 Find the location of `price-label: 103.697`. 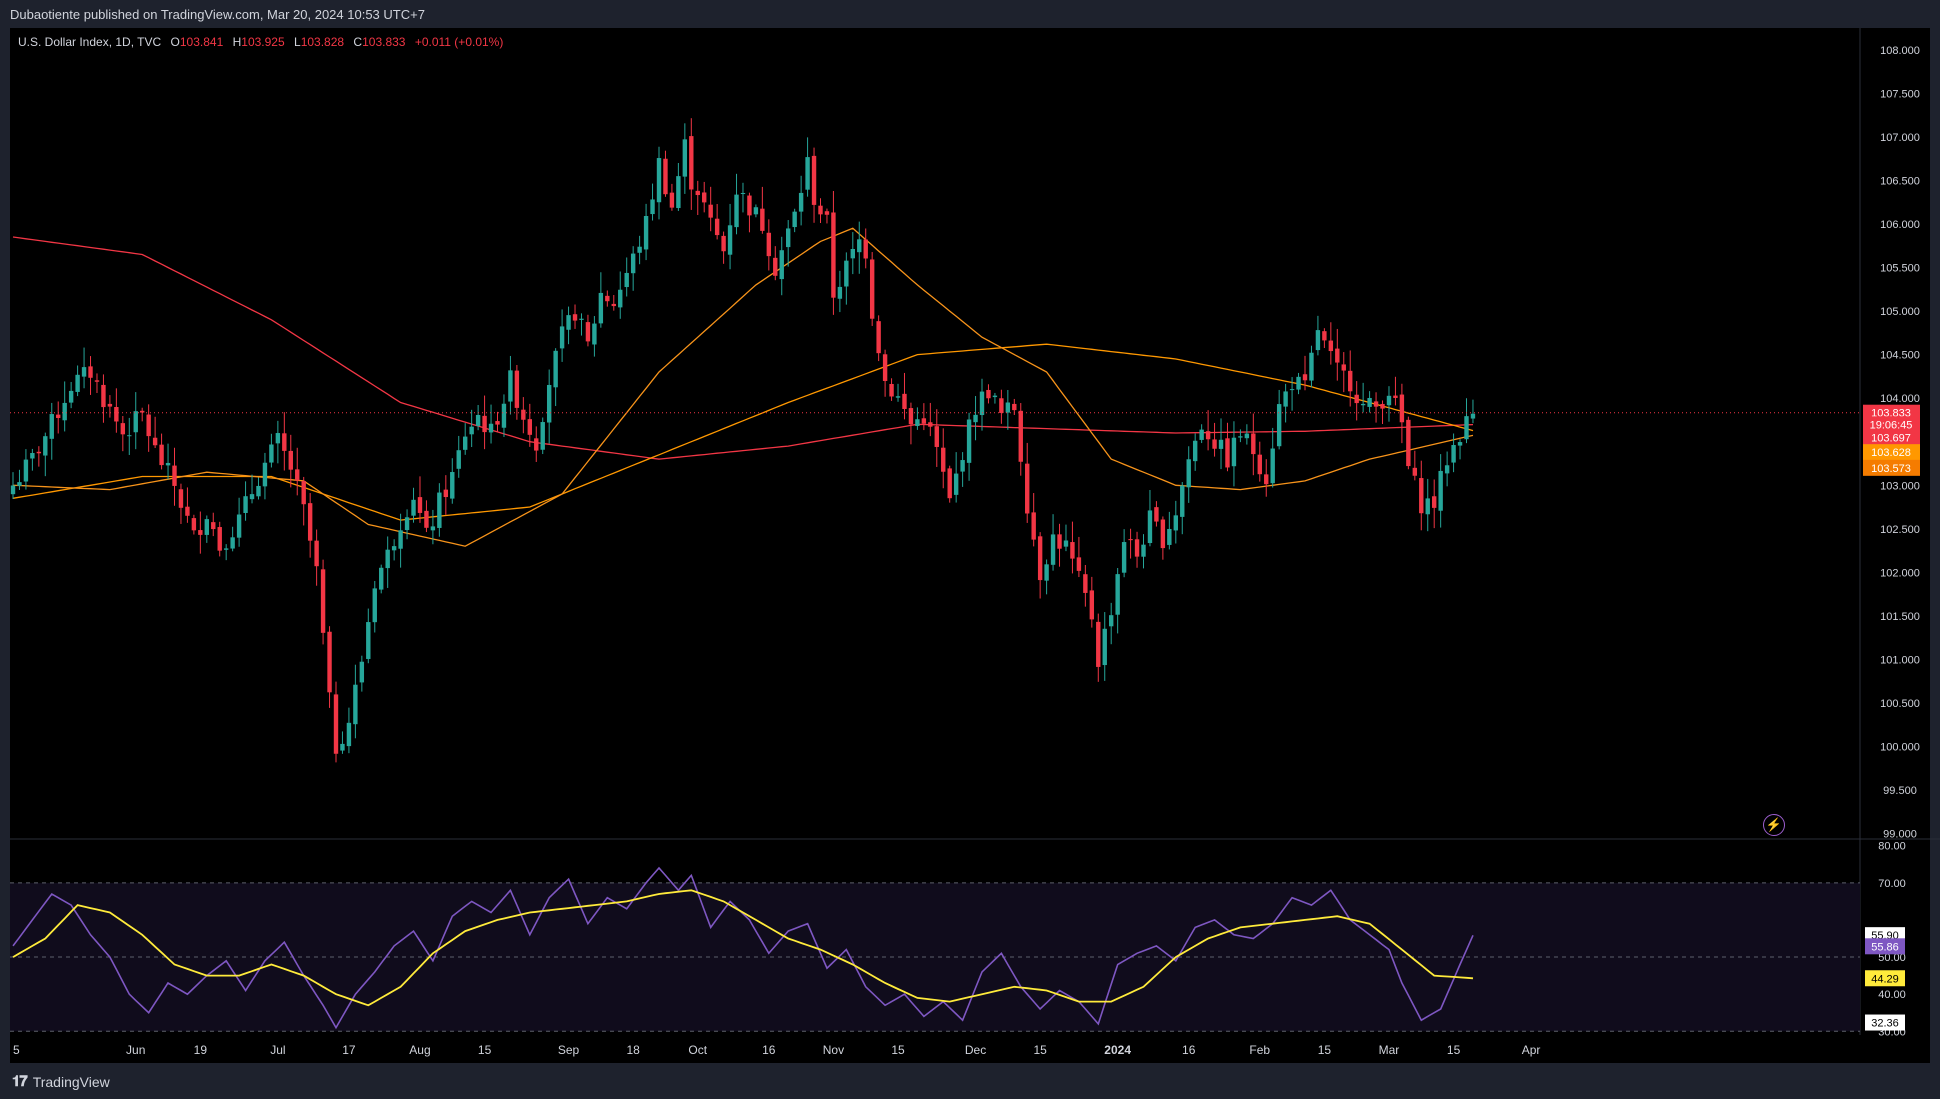

price-label: 103.697 is located at coordinates (1891, 438).